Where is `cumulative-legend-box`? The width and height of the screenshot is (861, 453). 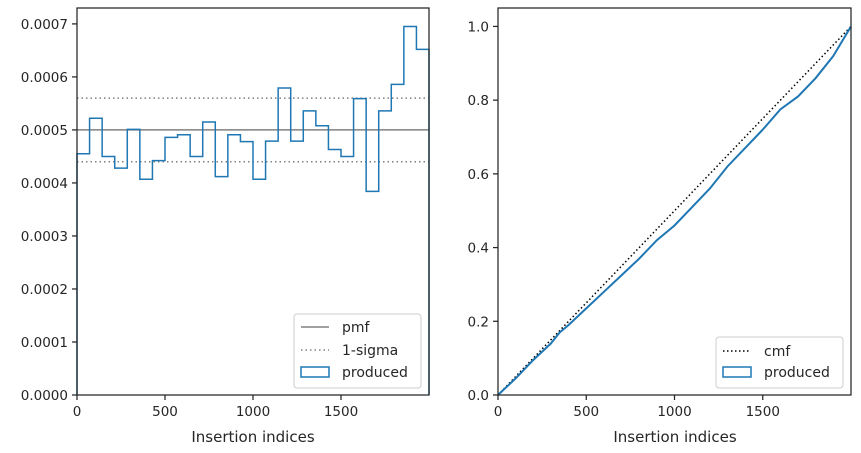 cumulative-legend-box is located at coordinates (779, 362).